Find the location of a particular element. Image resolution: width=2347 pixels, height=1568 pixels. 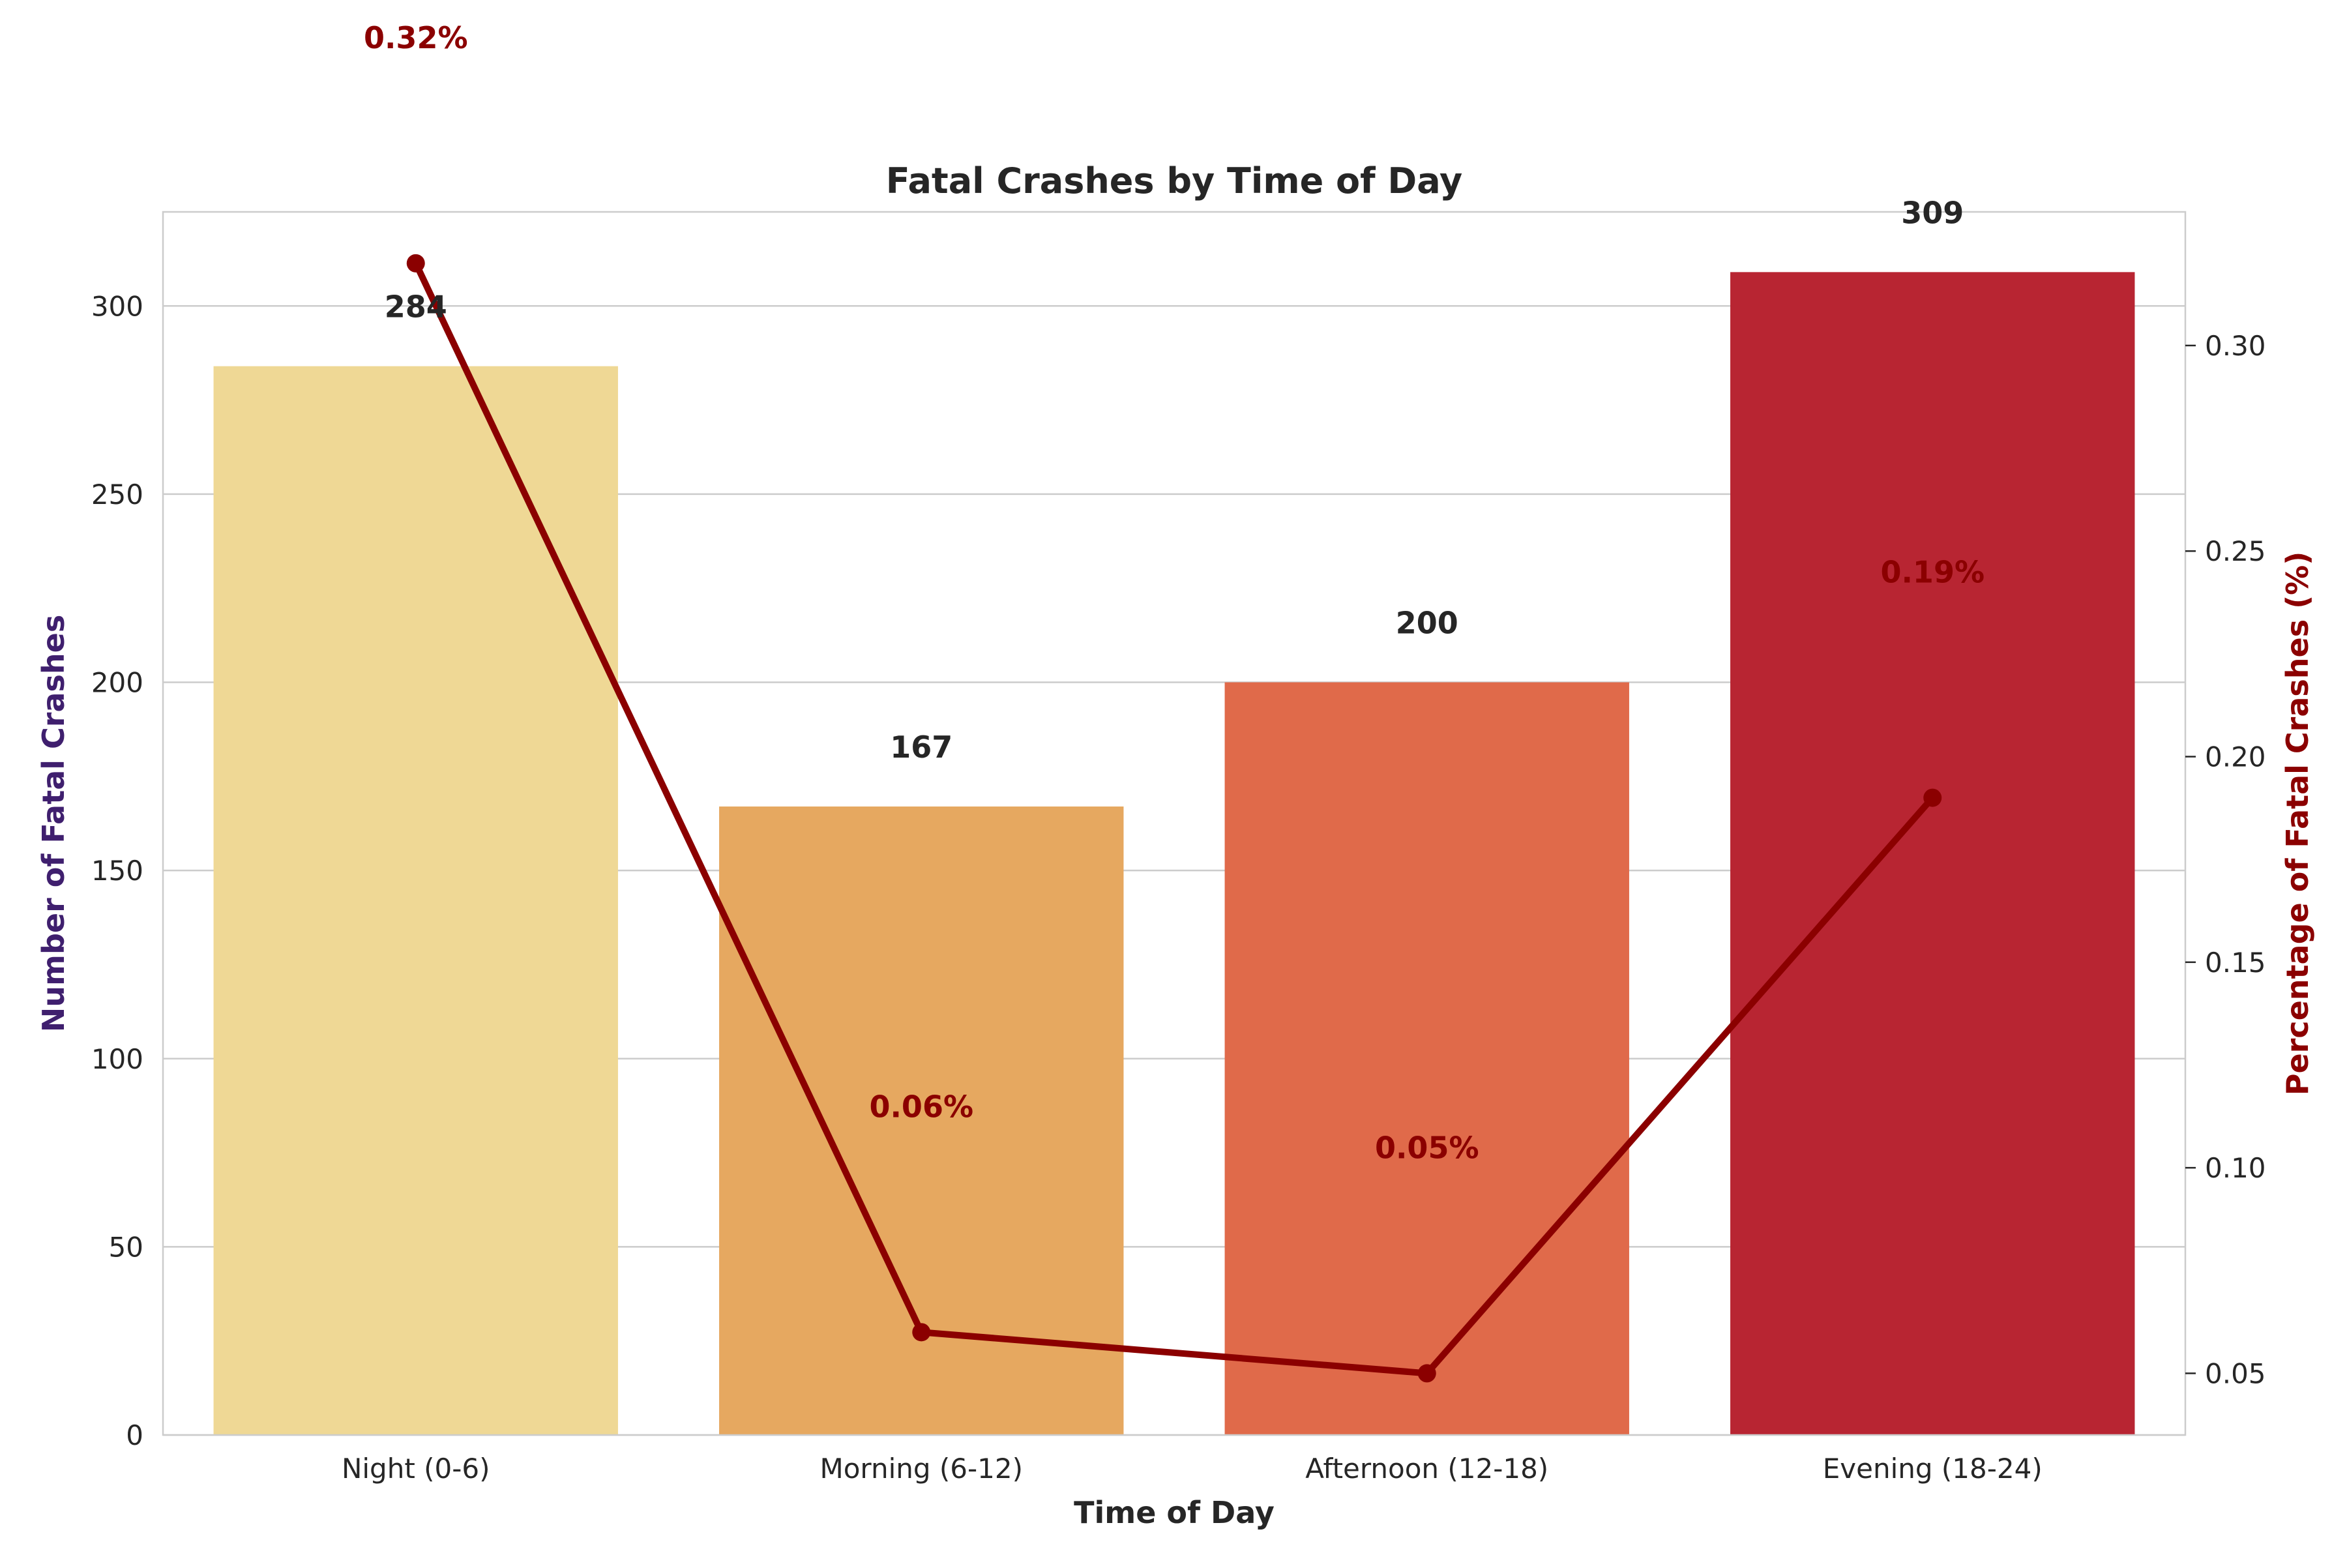

y2-axis-title: Percentage of Fatal Crashes (%) is located at coordinates (2297, 824).